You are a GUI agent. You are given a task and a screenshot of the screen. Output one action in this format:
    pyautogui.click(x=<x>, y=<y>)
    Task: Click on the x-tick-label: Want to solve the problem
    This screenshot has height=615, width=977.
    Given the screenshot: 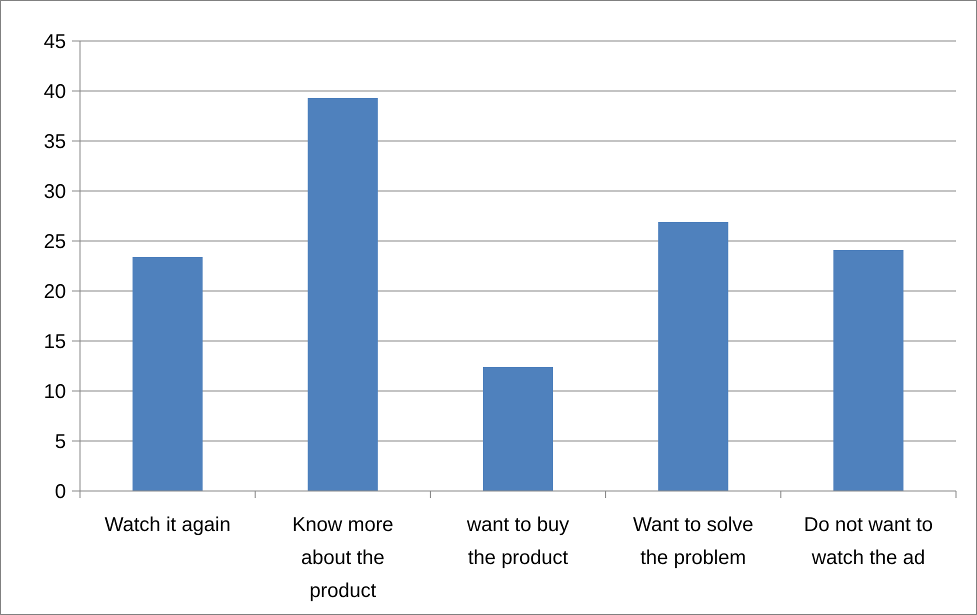 What is the action you would take?
    pyautogui.click(x=693, y=541)
    